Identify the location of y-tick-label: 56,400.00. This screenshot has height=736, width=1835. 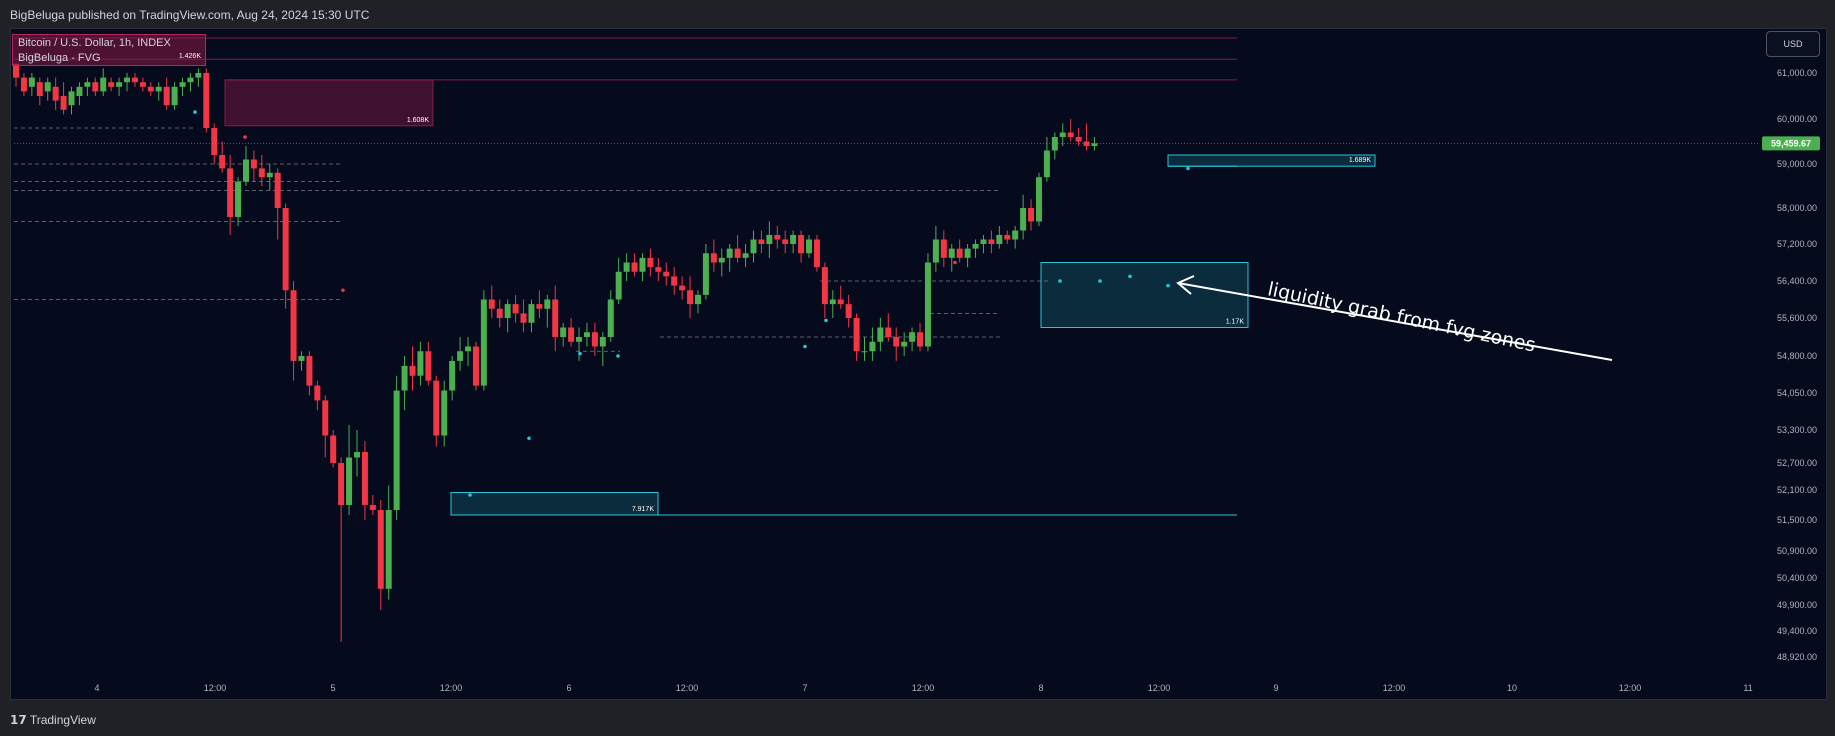
(1797, 281).